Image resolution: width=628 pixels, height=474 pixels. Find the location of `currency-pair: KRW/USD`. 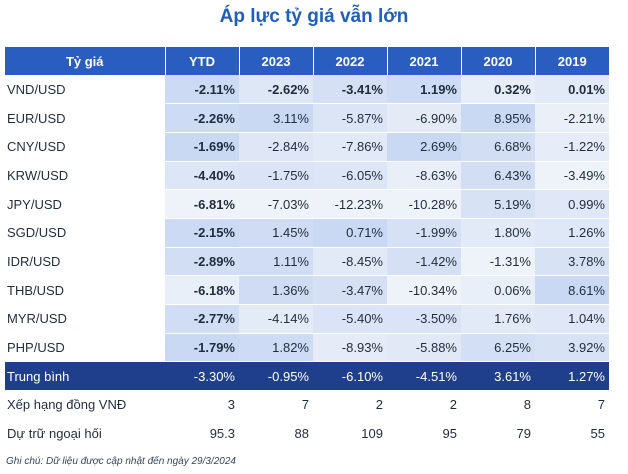

currency-pair: KRW/USD is located at coordinates (85, 176).